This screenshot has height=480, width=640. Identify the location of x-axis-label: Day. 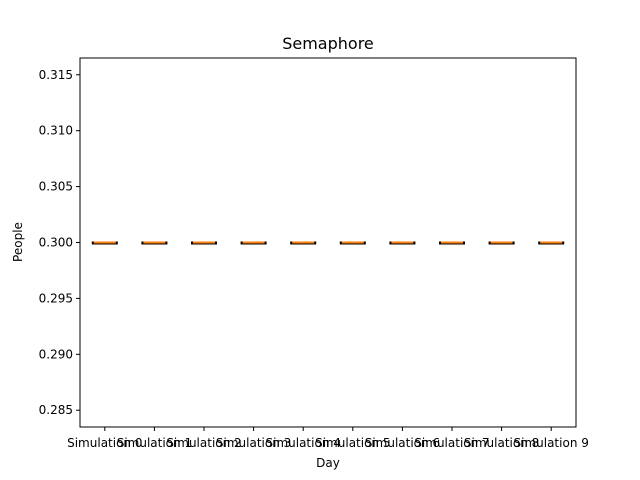
(328, 463).